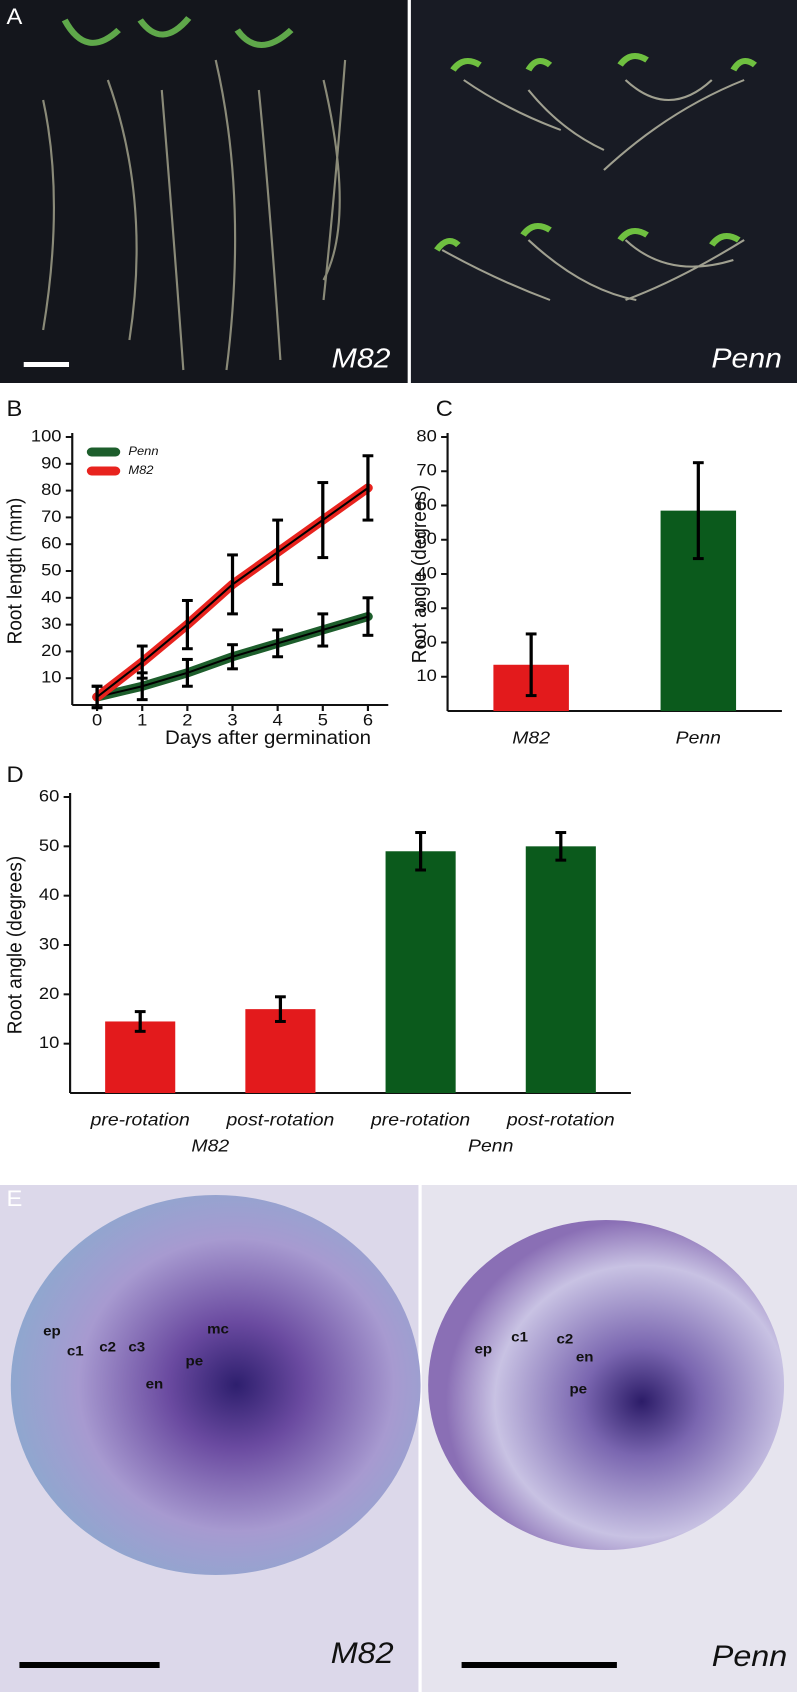  Describe the element at coordinates (14, 408) in the screenshot. I see `panel-label: B` at that location.